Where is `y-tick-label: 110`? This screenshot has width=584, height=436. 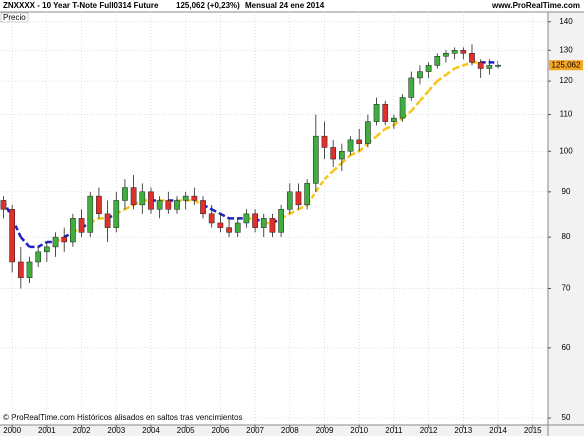
y-tick-label: 110 is located at coordinates (566, 114).